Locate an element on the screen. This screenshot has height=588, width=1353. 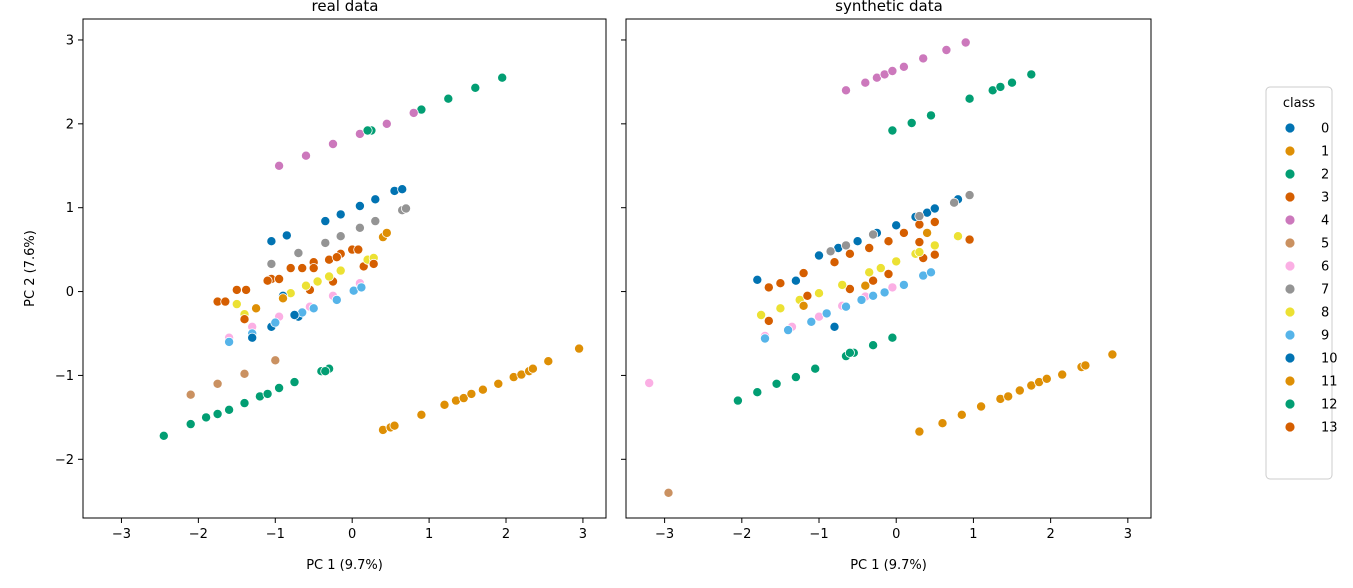
legend-label-5: 5 is located at coordinates (1325, 244).